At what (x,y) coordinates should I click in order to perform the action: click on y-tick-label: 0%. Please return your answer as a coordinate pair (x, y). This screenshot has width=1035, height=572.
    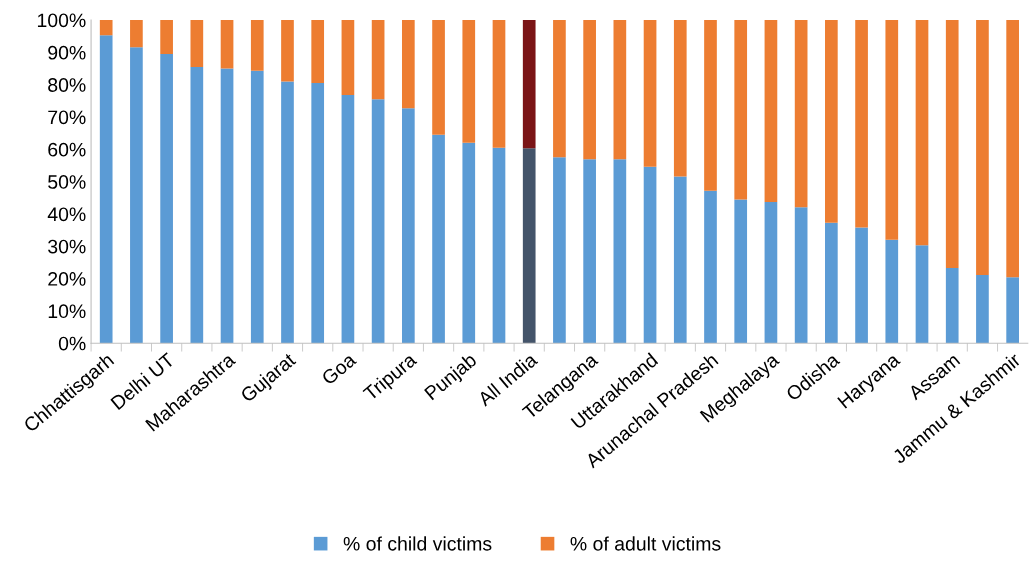
    Looking at the image, I should click on (72, 343).